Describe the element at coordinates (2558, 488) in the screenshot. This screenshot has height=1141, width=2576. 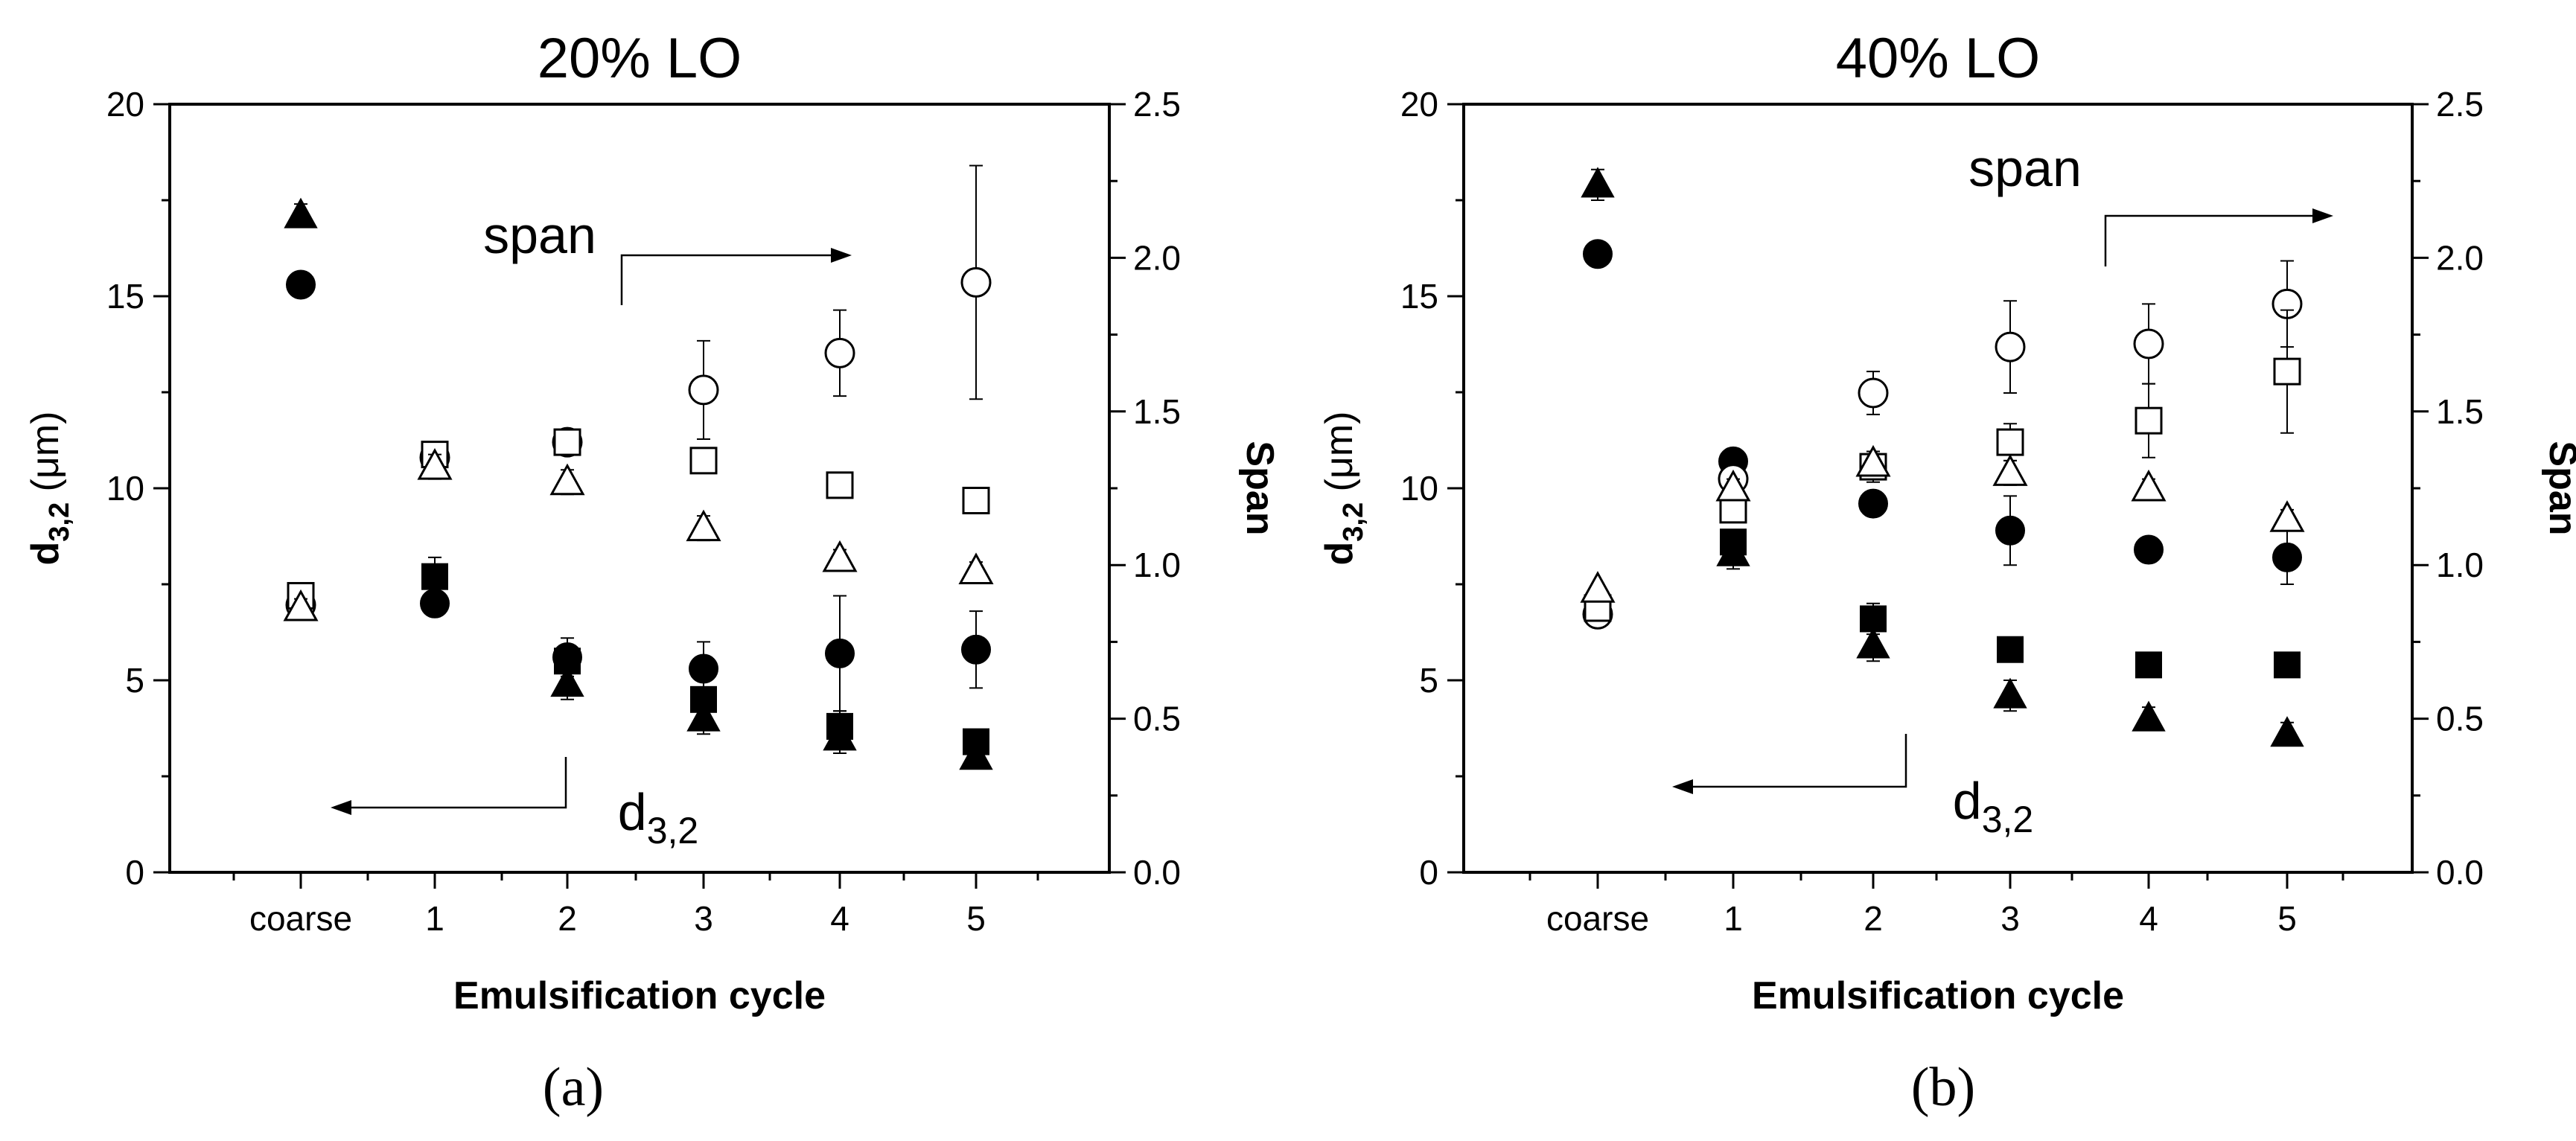
I see `y2-axis-label: Span` at that location.